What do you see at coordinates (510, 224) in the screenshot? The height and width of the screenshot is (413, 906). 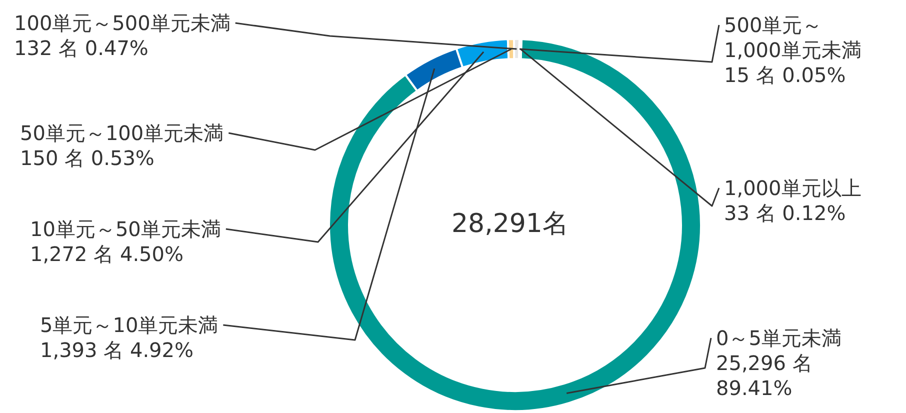 I see `text: 28,291名` at bounding box center [510, 224].